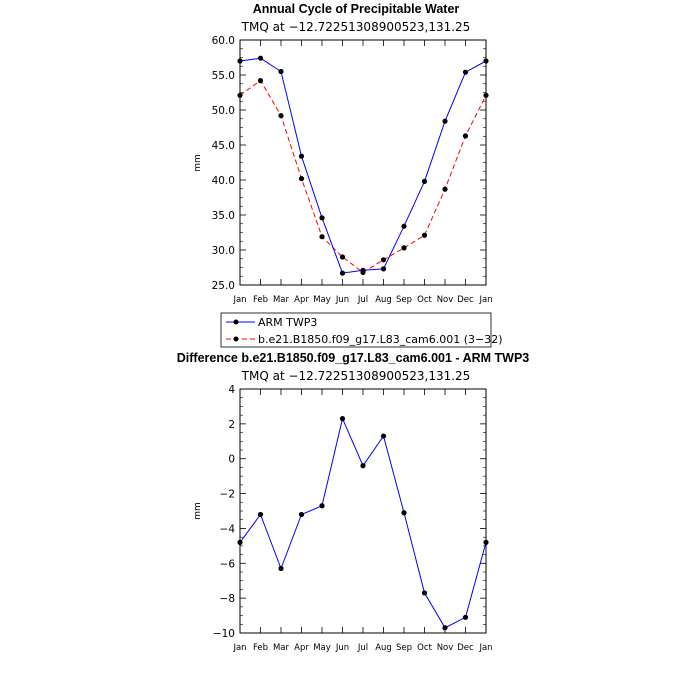 The image size is (700, 700). I want to click on y-tick-label: 0, so click(231, 460).